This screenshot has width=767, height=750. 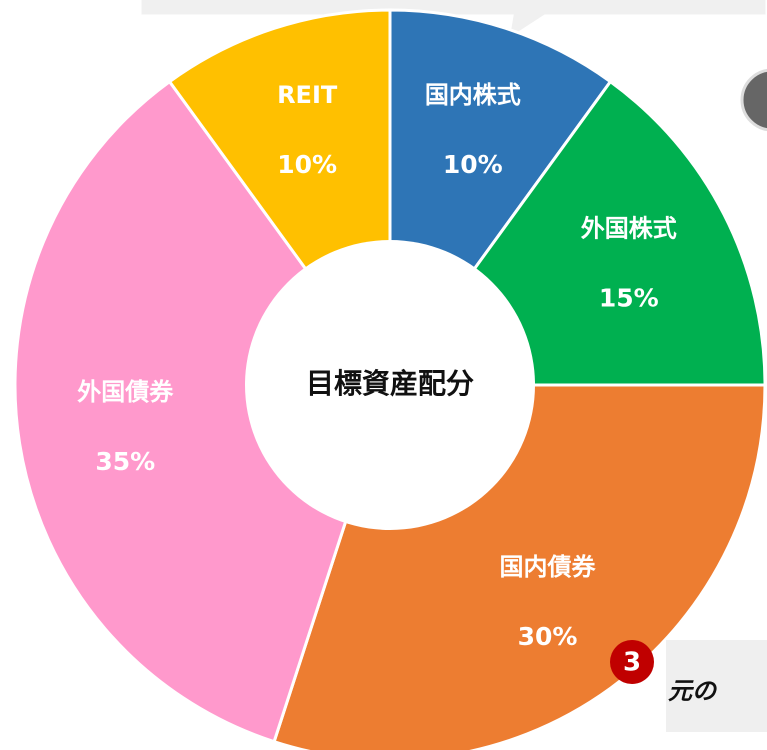 What do you see at coordinates (125, 461) in the screenshot?
I see `value-label: 35%` at bounding box center [125, 461].